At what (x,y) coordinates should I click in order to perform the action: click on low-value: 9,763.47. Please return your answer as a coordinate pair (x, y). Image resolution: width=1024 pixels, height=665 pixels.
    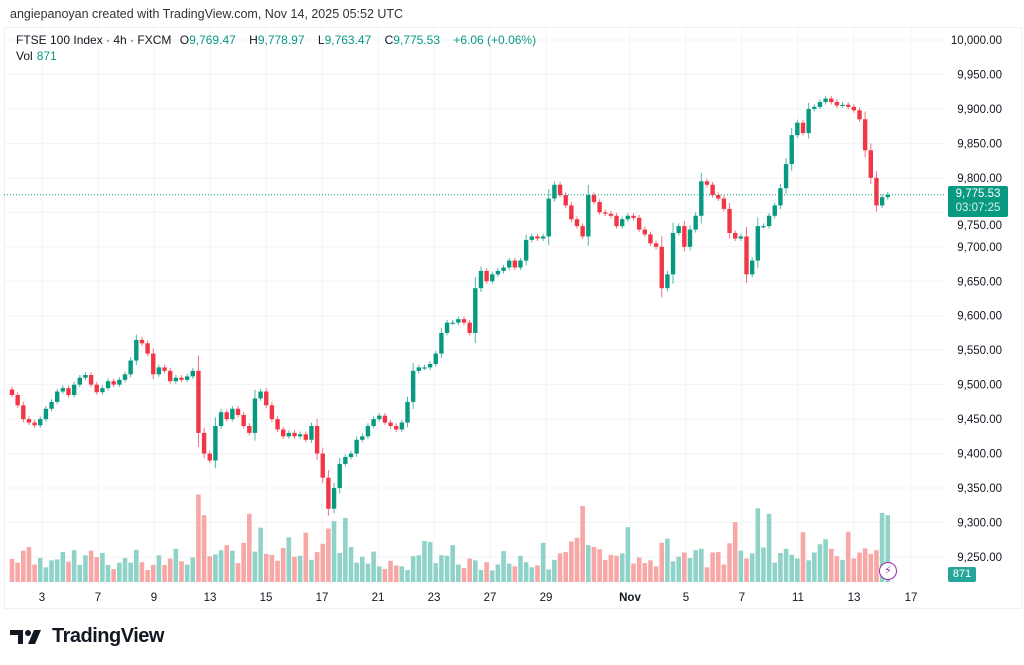
    Looking at the image, I should click on (348, 40).